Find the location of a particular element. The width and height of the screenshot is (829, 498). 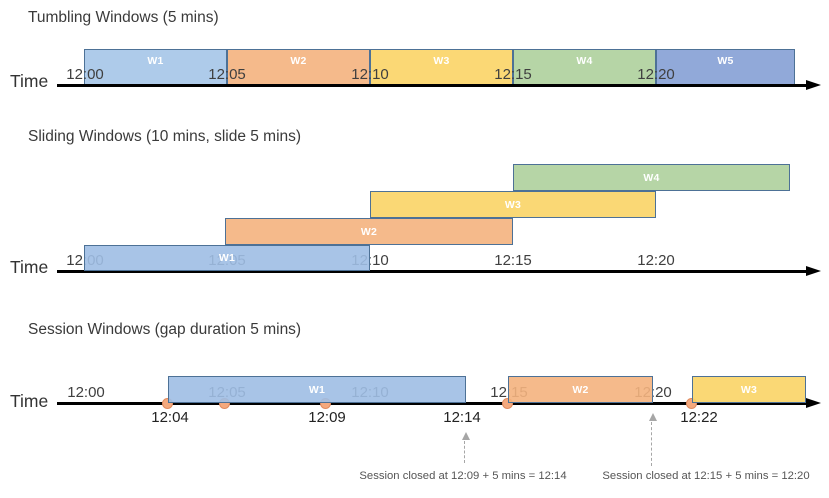

event-time-label: 12:04 is located at coordinates (170, 417).